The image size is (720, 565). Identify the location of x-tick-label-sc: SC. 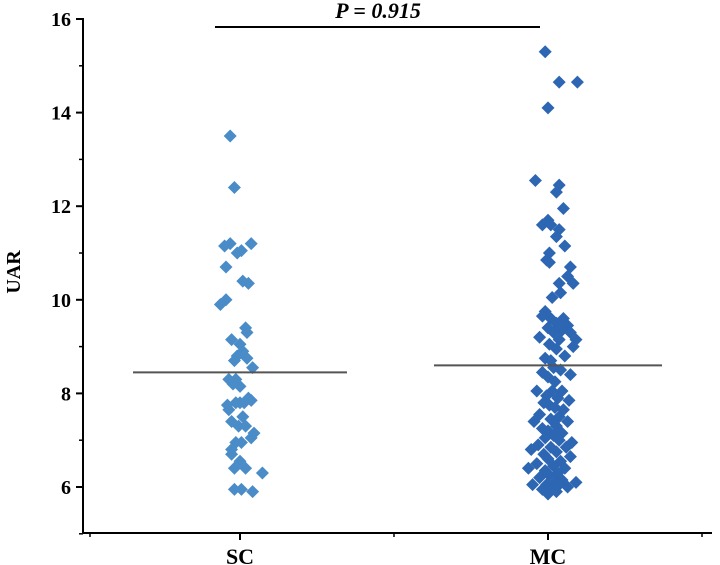
(240, 554).